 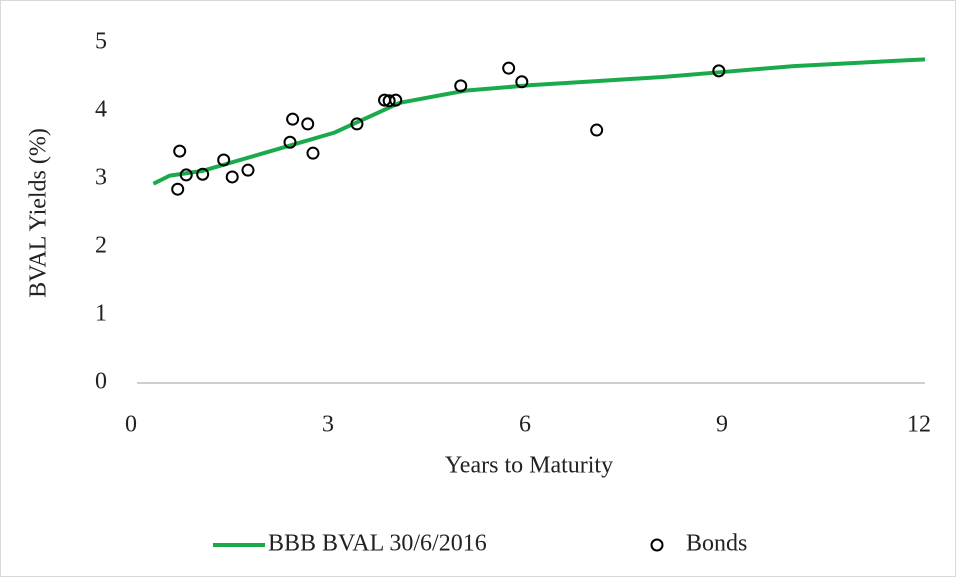 I want to click on x-tick-label: 12, so click(x=919, y=425).